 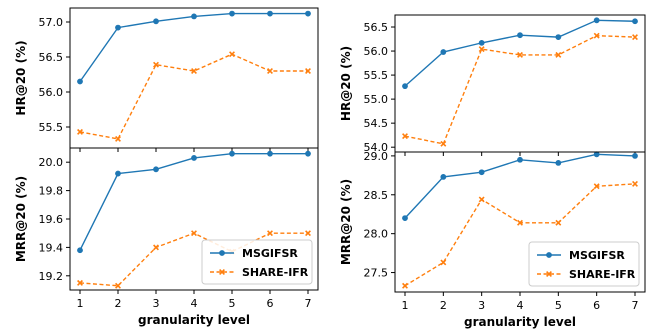 I want to click on x-axis-label: granularity level, so click(x=194, y=320).